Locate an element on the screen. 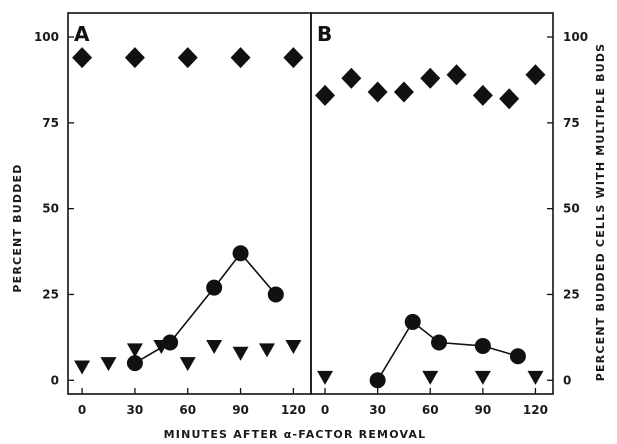  panel-a-circle-line is located at coordinates (205, 308).